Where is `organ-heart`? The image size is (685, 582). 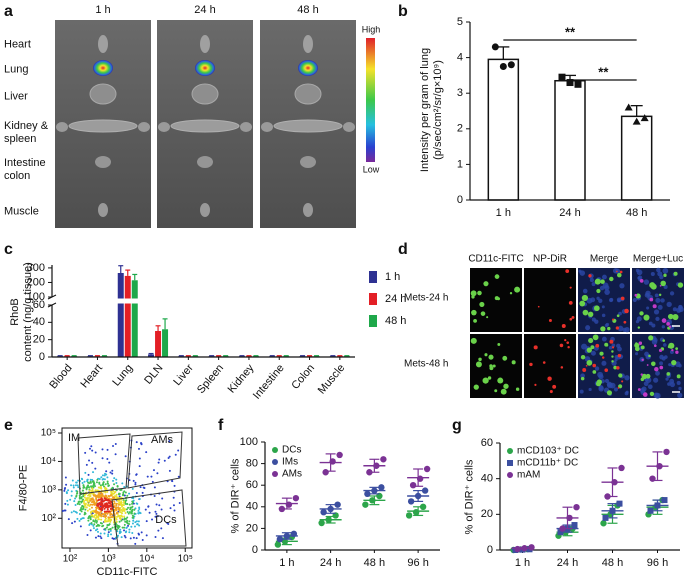
organ-heart is located at coordinates (103, 44).